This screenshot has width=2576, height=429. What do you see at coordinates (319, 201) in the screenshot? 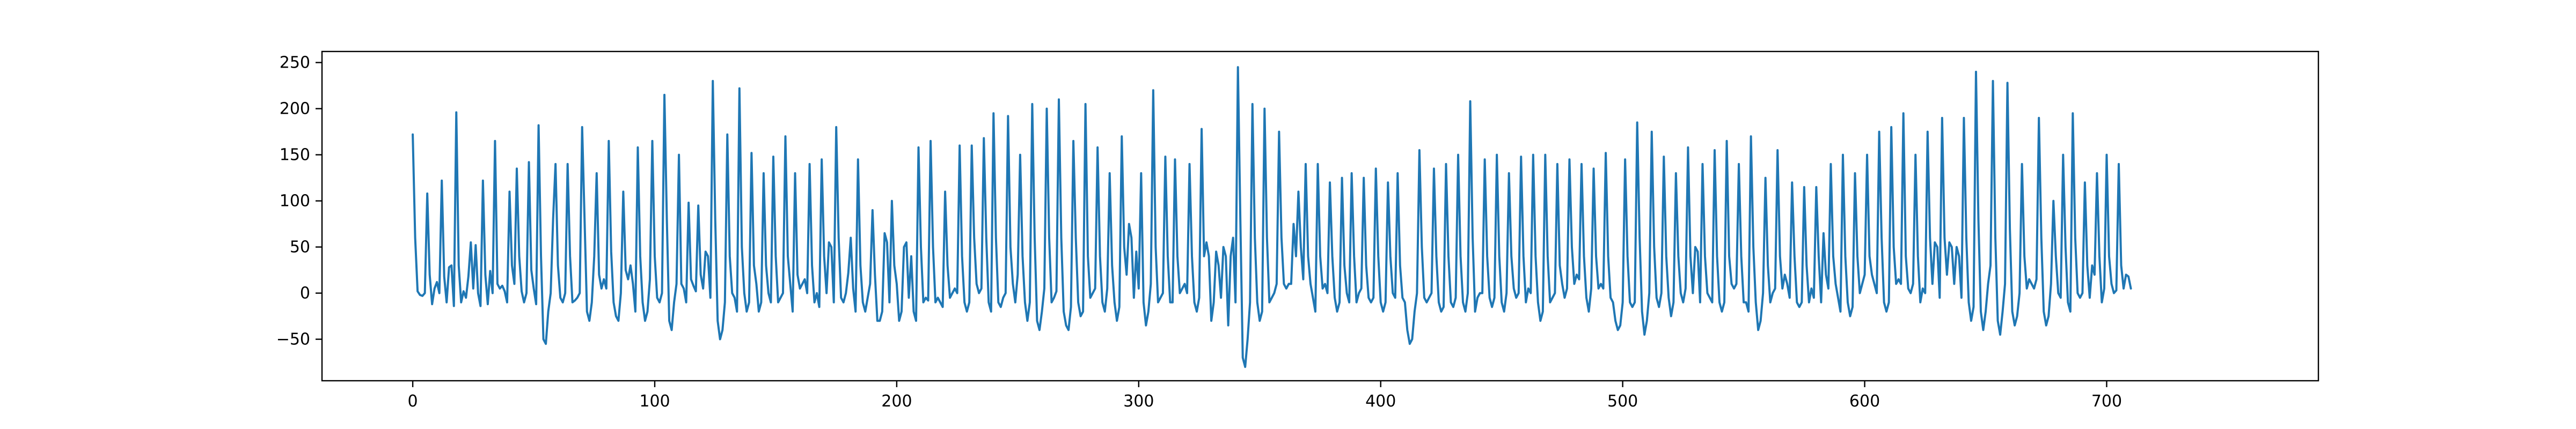
I see `y-axis-ticks` at bounding box center [319, 201].